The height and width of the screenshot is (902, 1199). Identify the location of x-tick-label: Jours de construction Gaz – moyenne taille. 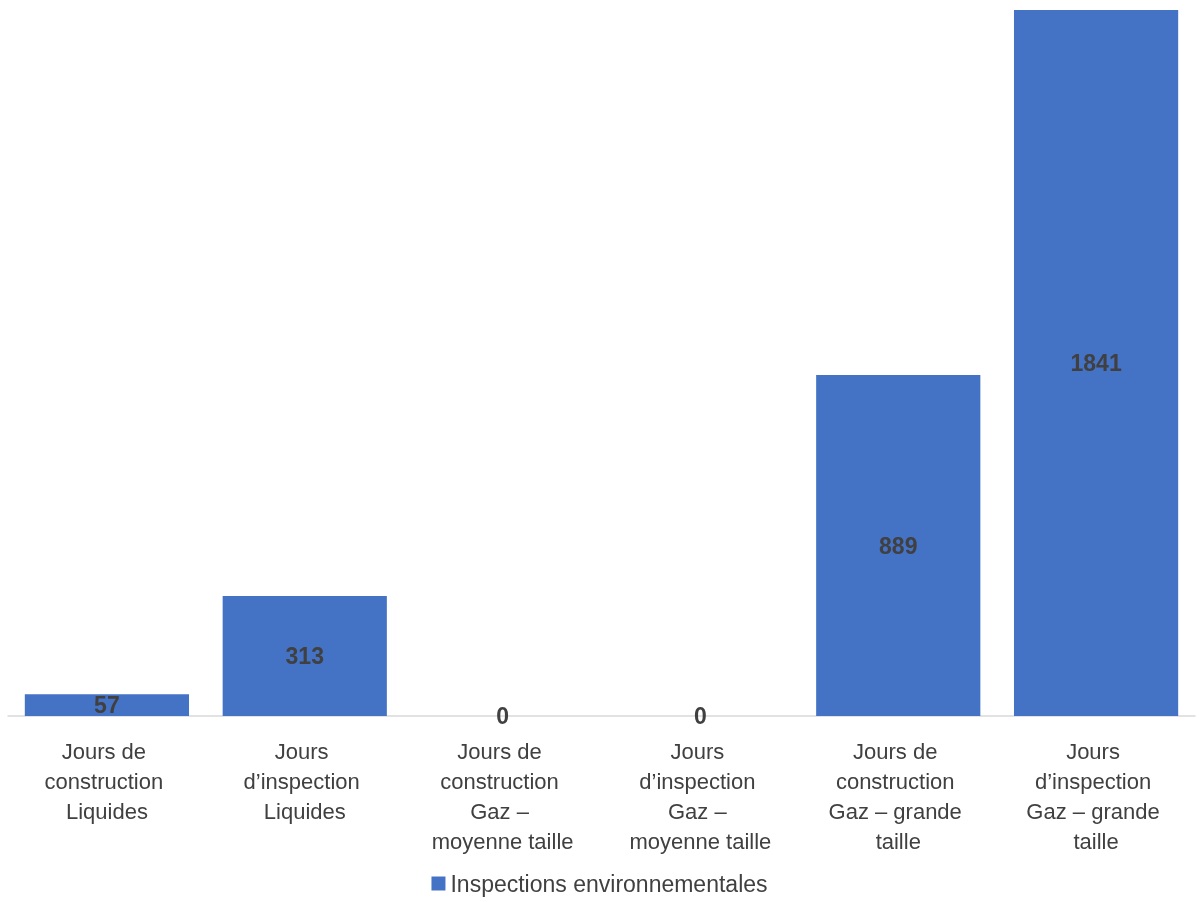
(502, 796).